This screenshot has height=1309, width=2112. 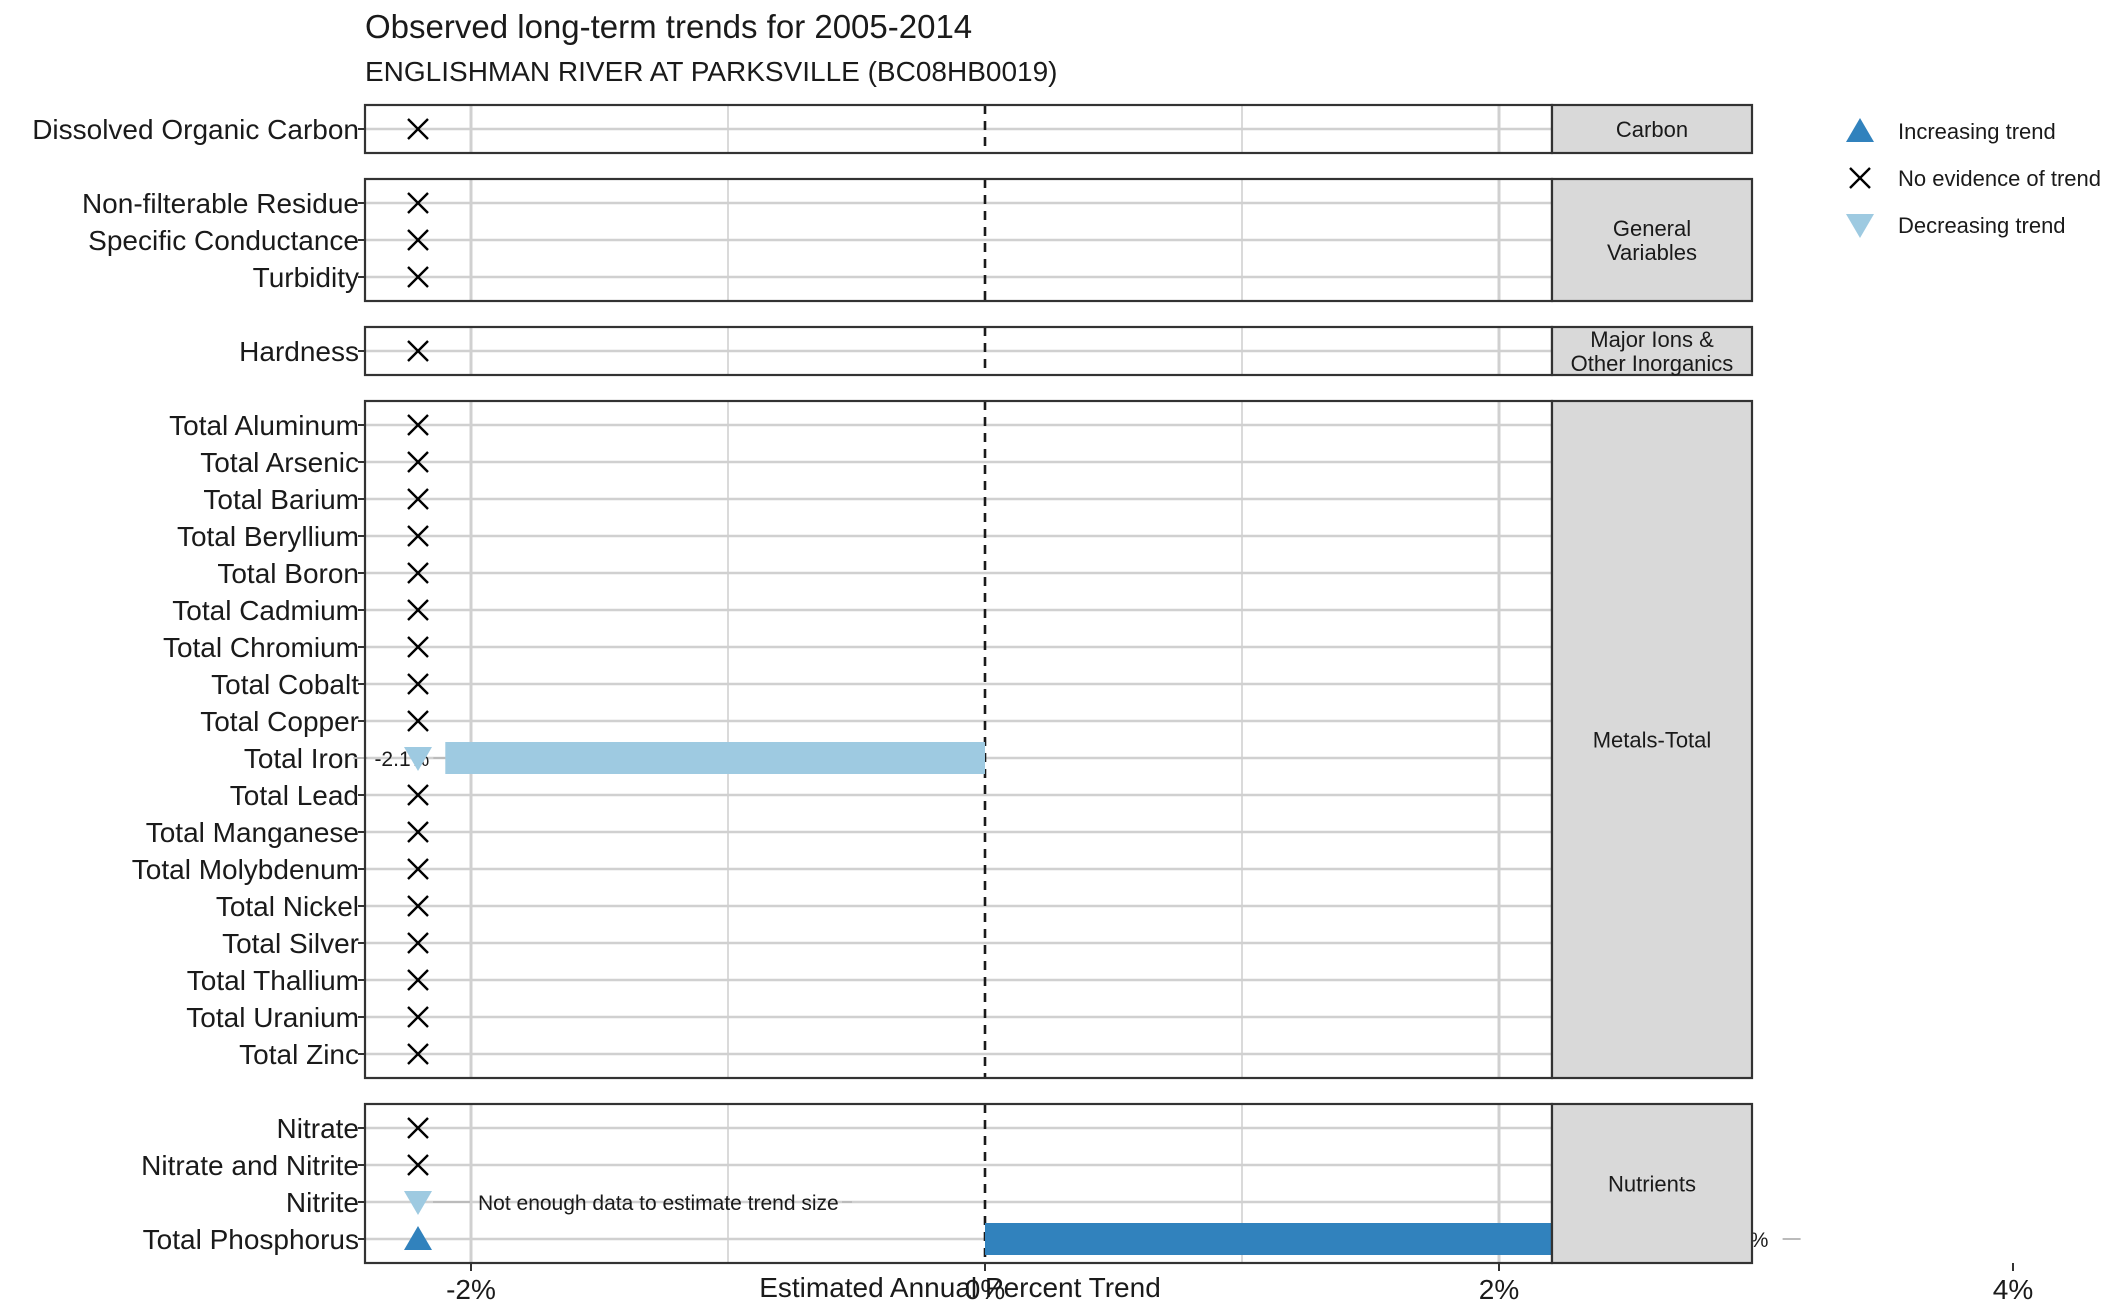 I want to click on marker-decreasing-nitrite, so click(x=418, y=1203).